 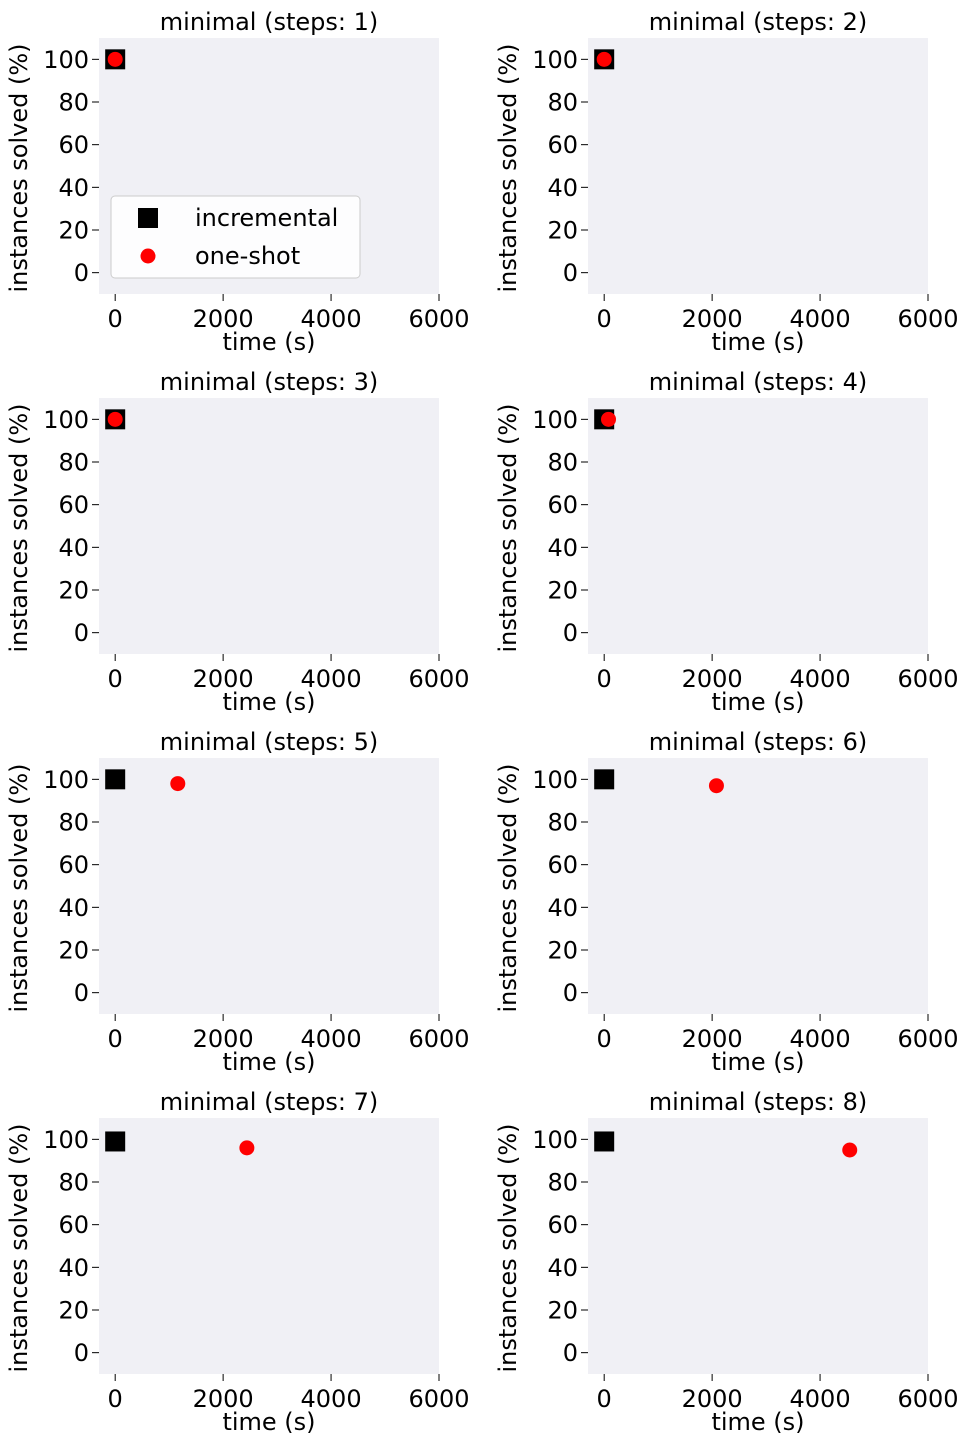 What do you see at coordinates (331, 1399) in the screenshot?
I see `x-tick-label-7-4000: 4000` at bounding box center [331, 1399].